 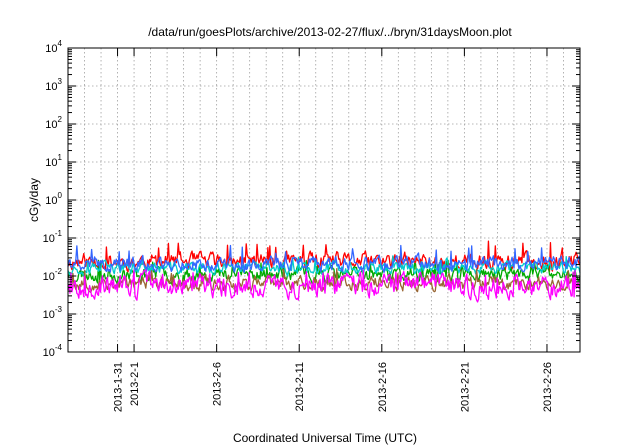 What do you see at coordinates (325, 438) in the screenshot?
I see `x-axis-label: Coordinated Universal Time (UTC)` at bounding box center [325, 438].